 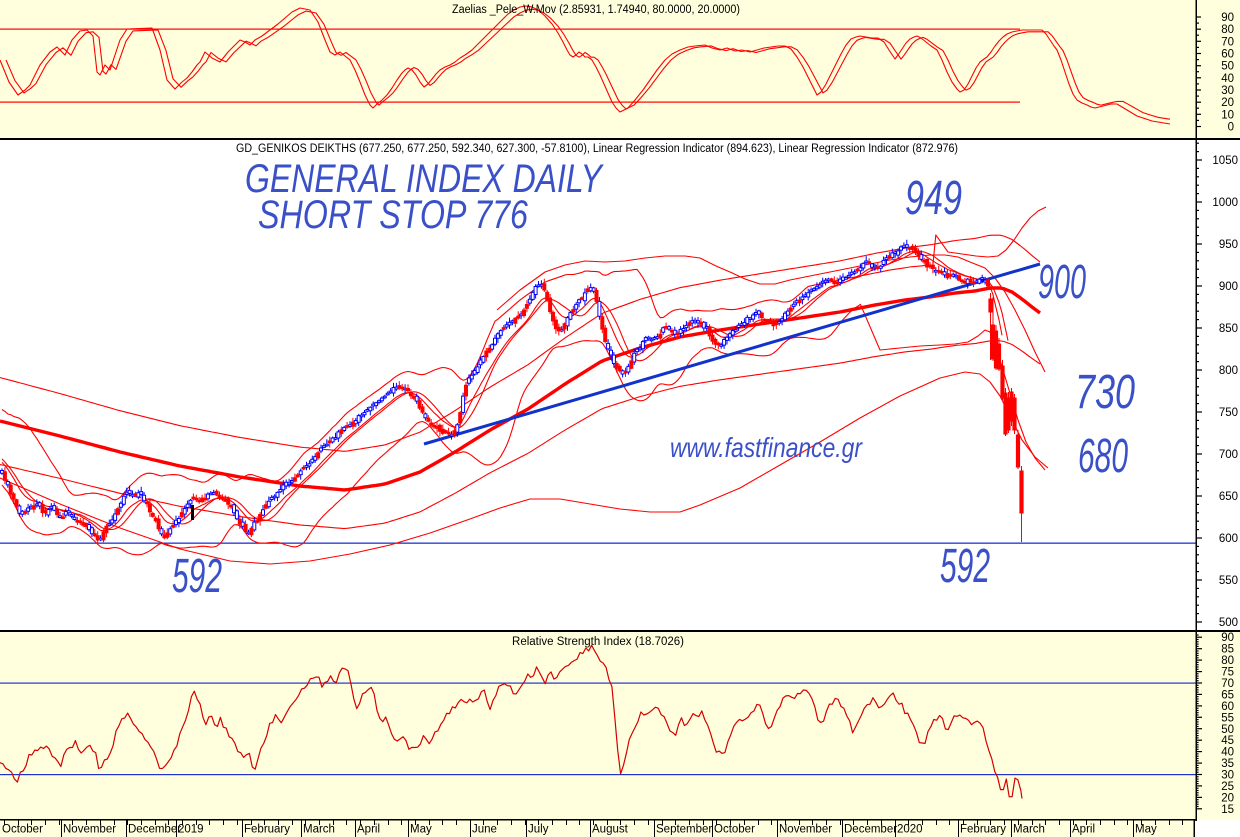 What do you see at coordinates (1227, 695) in the screenshot?
I see `svg-text: 65` at bounding box center [1227, 695].